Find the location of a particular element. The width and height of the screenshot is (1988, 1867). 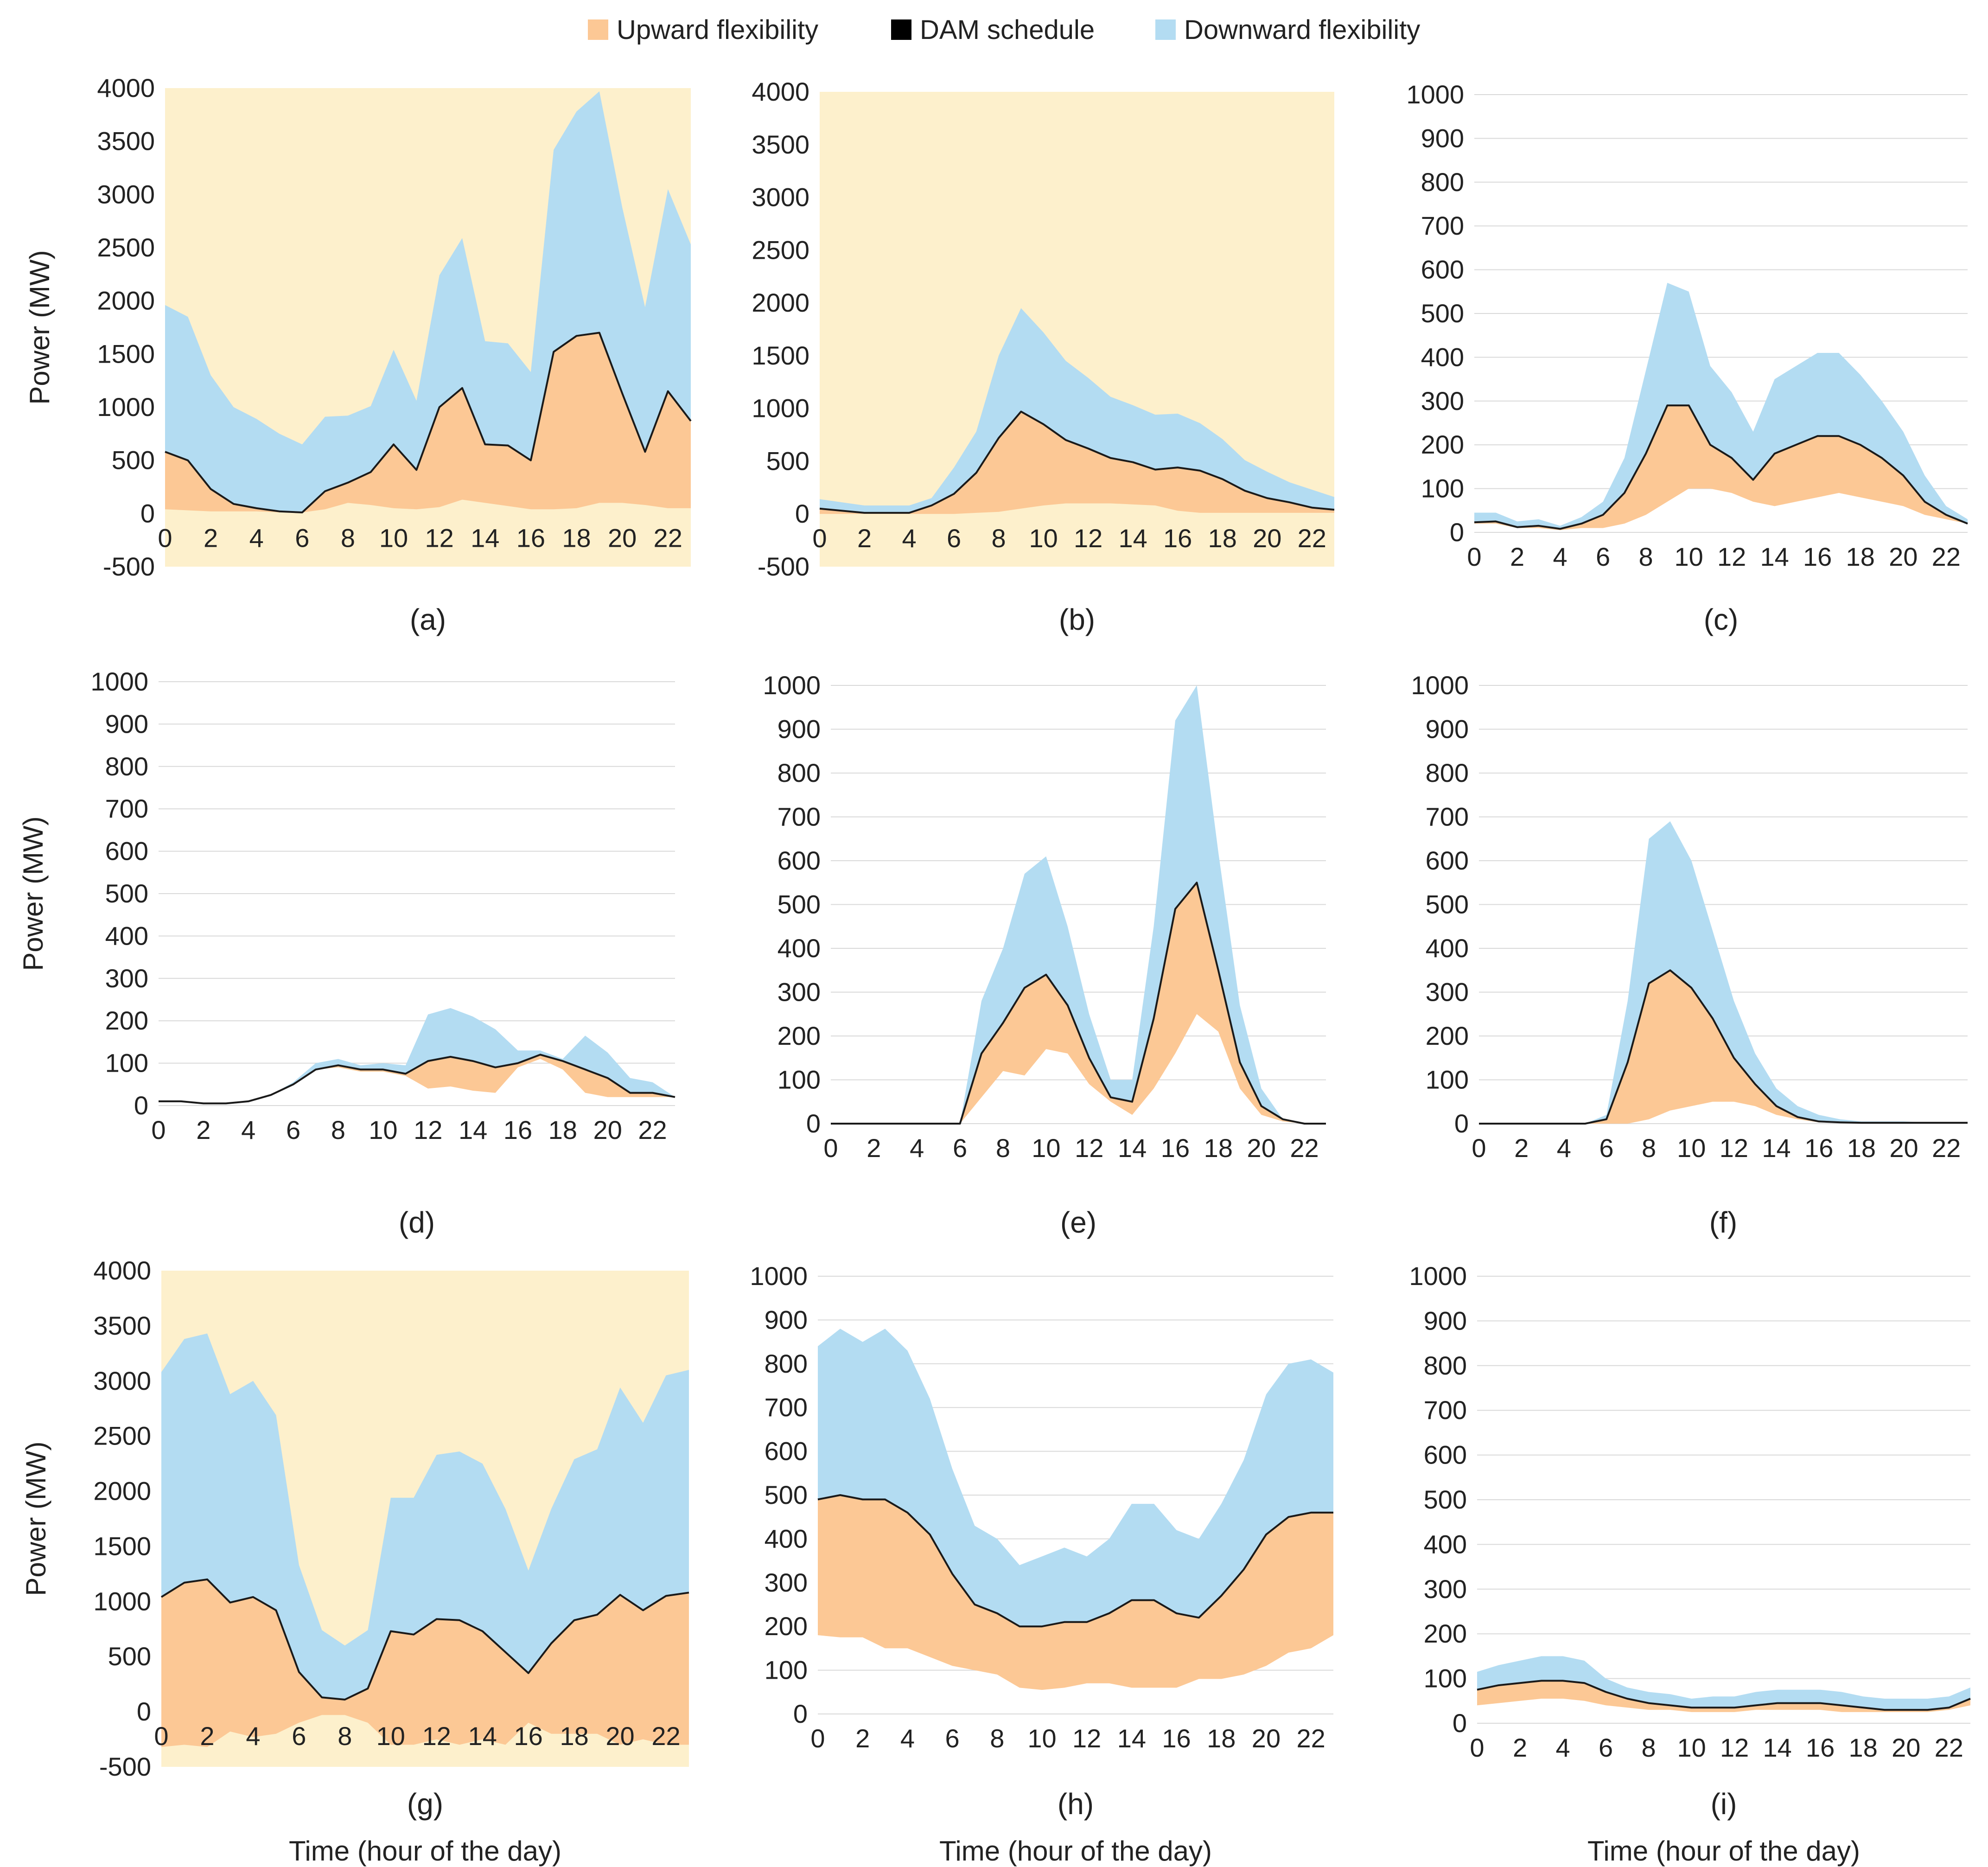

y-tick-label: -500 is located at coordinates (129, 566).